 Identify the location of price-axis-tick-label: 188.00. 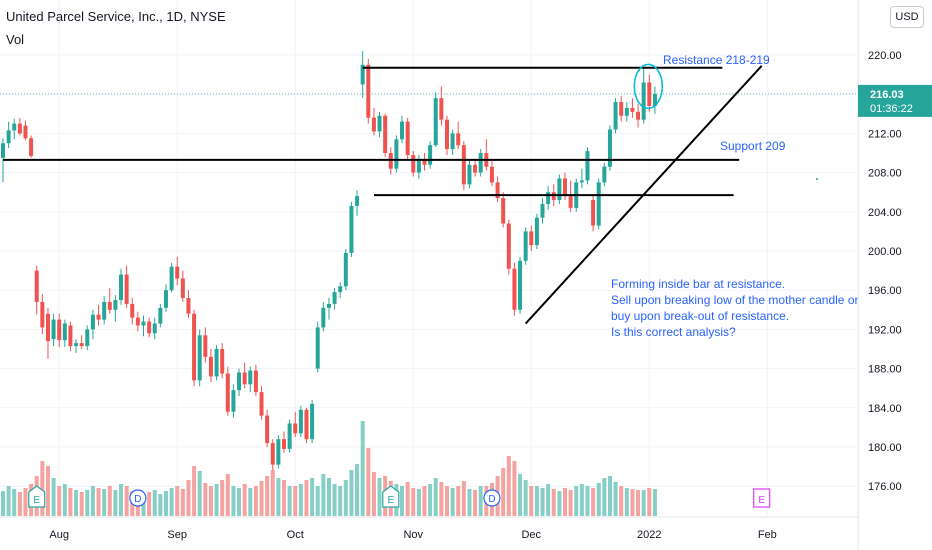
(885, 370).